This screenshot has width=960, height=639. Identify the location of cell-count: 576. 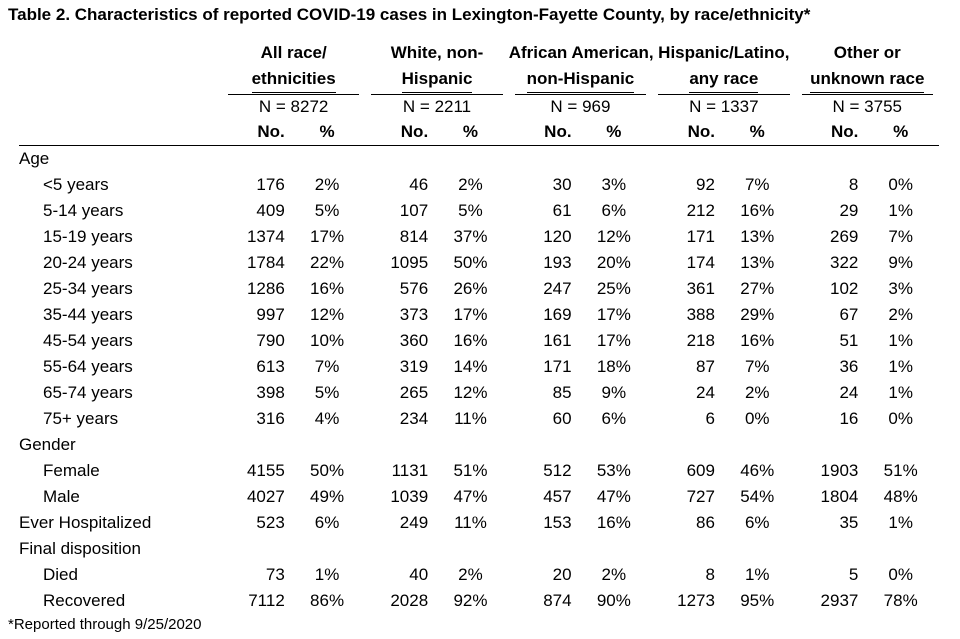
(414, 288).